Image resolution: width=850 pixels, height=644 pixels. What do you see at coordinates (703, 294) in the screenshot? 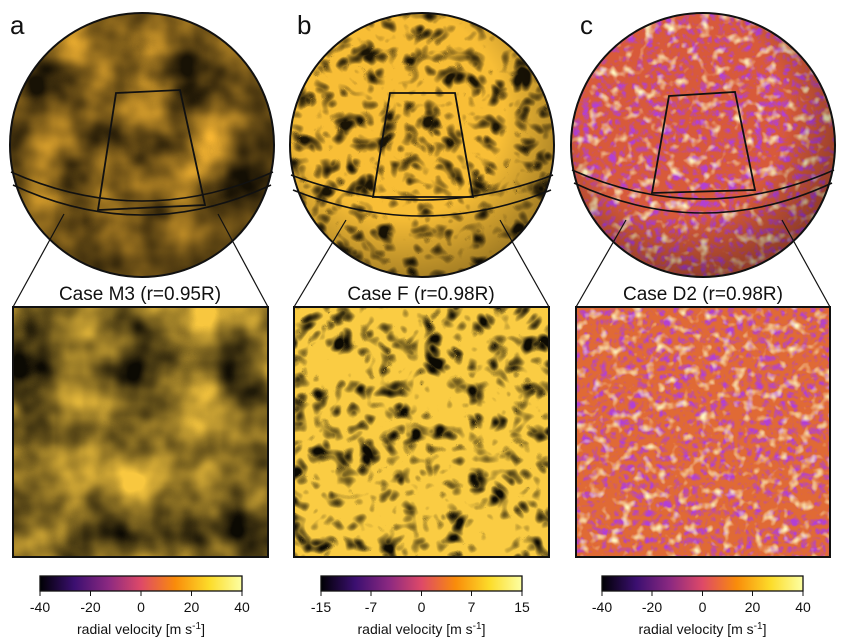
I see `panel-title-c: Case D2 (r=0.98R)` at bounding box center [703, 294].